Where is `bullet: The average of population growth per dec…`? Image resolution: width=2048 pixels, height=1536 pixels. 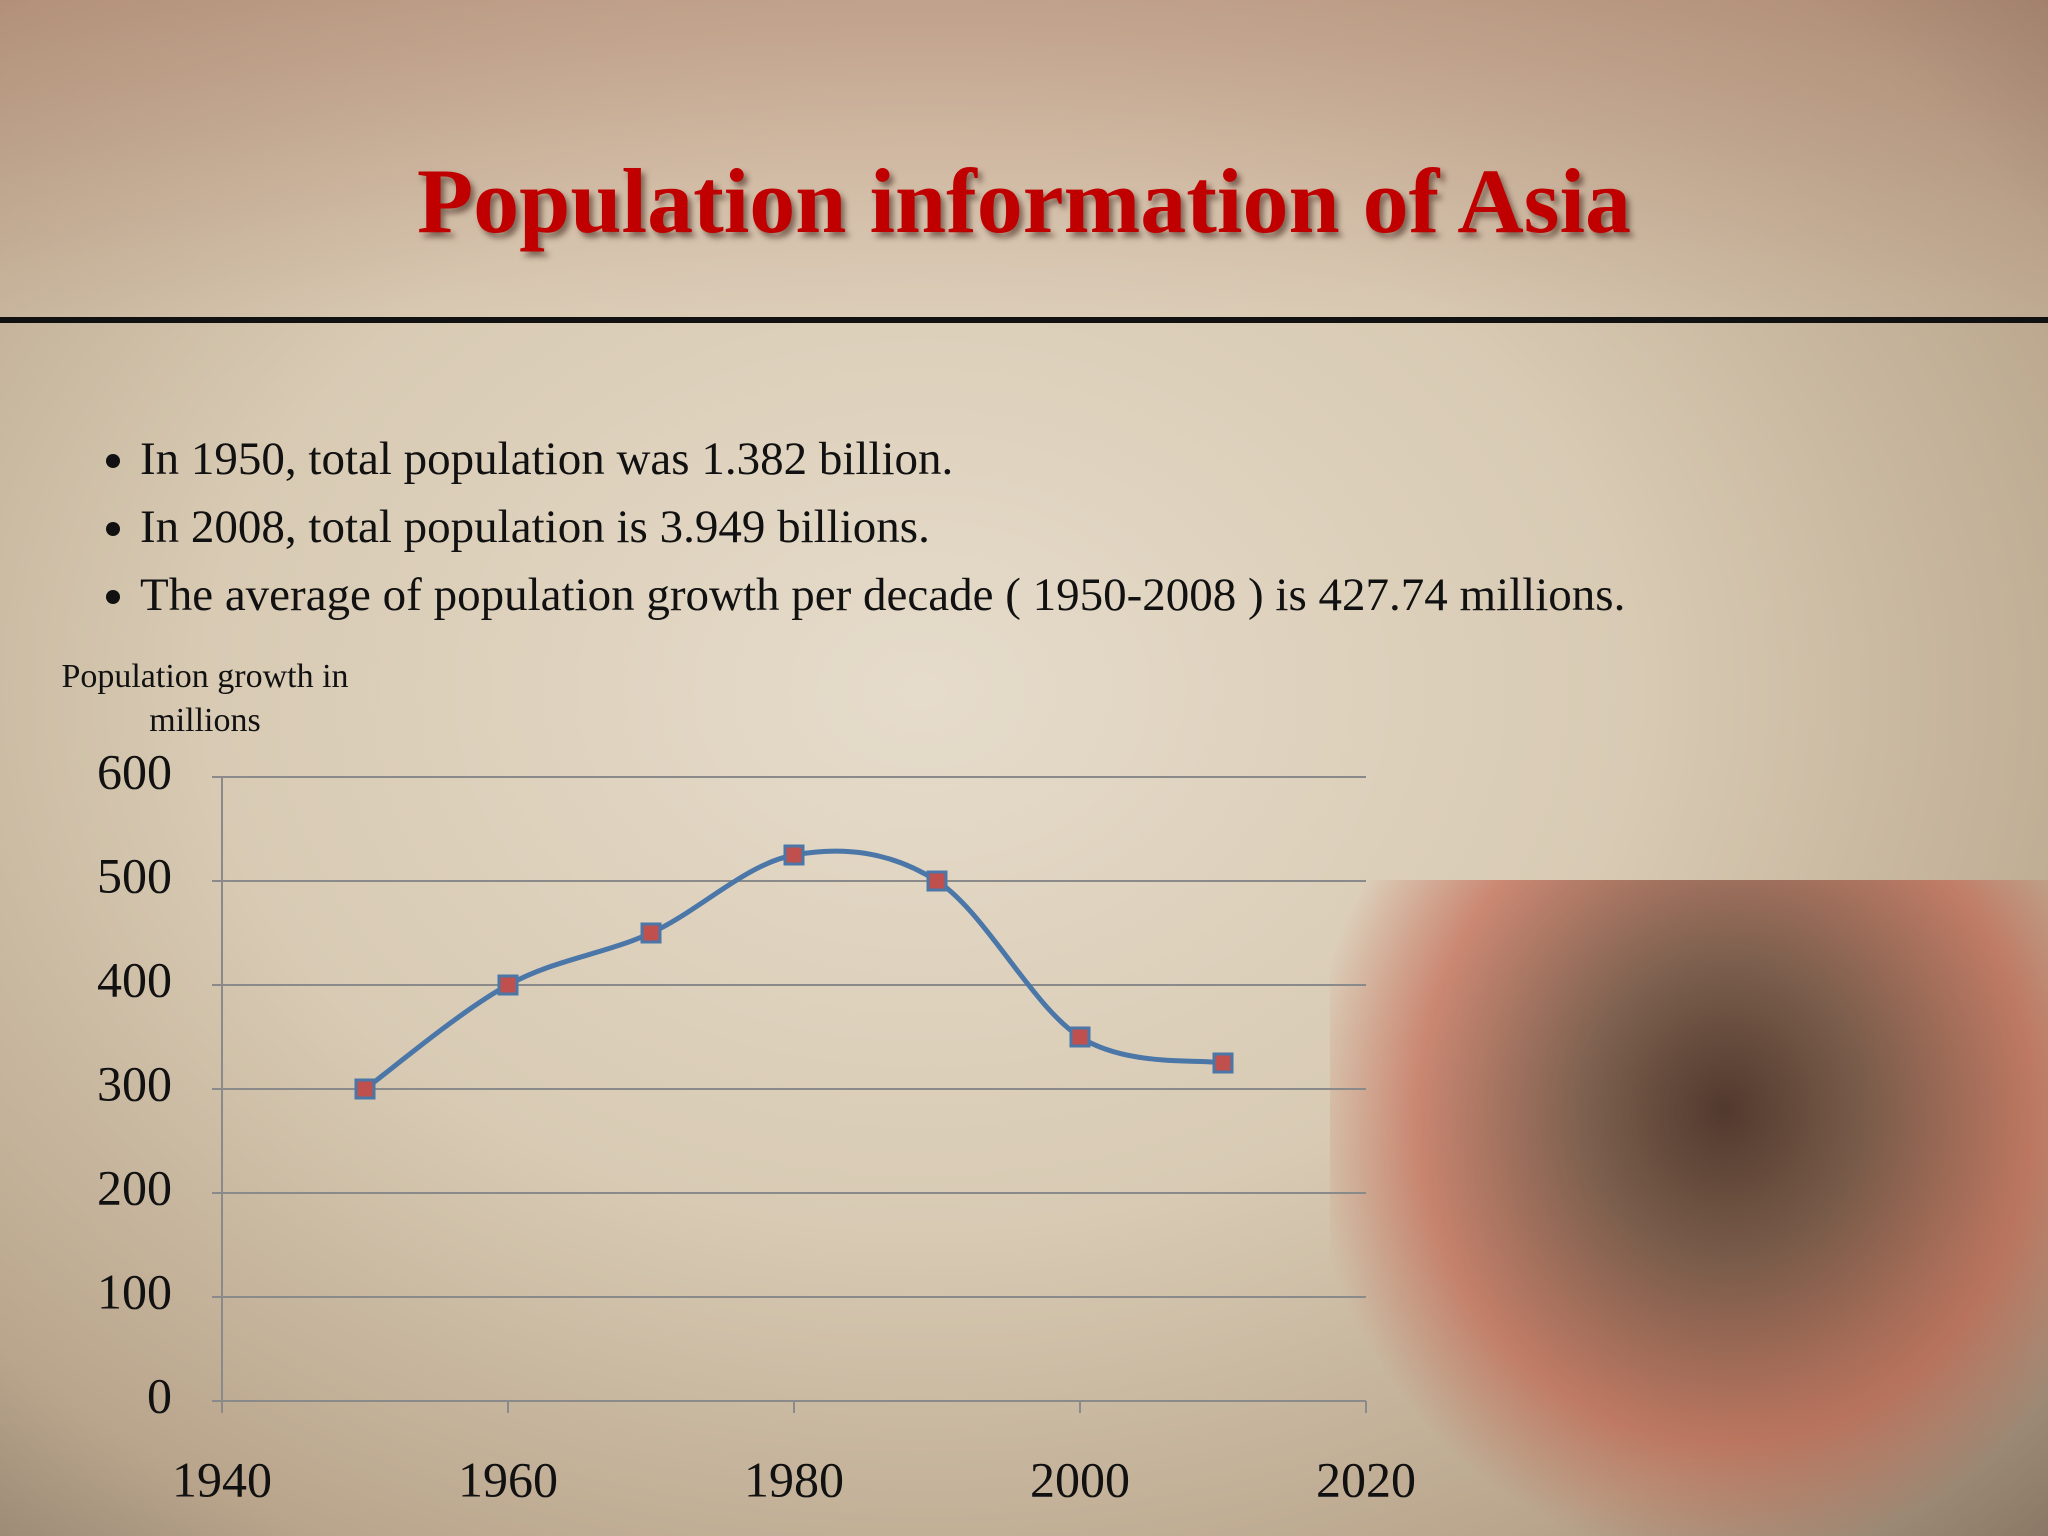
bullet: The average of population growth per dec… is located at coordinates (882, 595).